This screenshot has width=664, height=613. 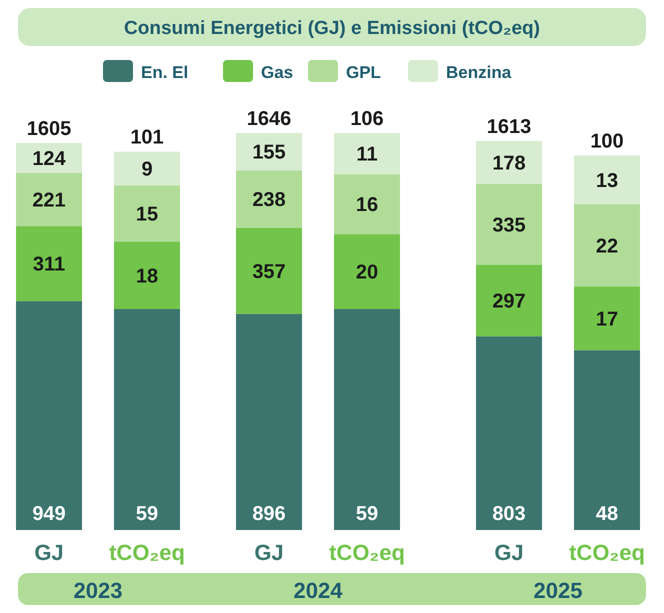 I want to click on data-label: 9, so click(x=147, y=169).